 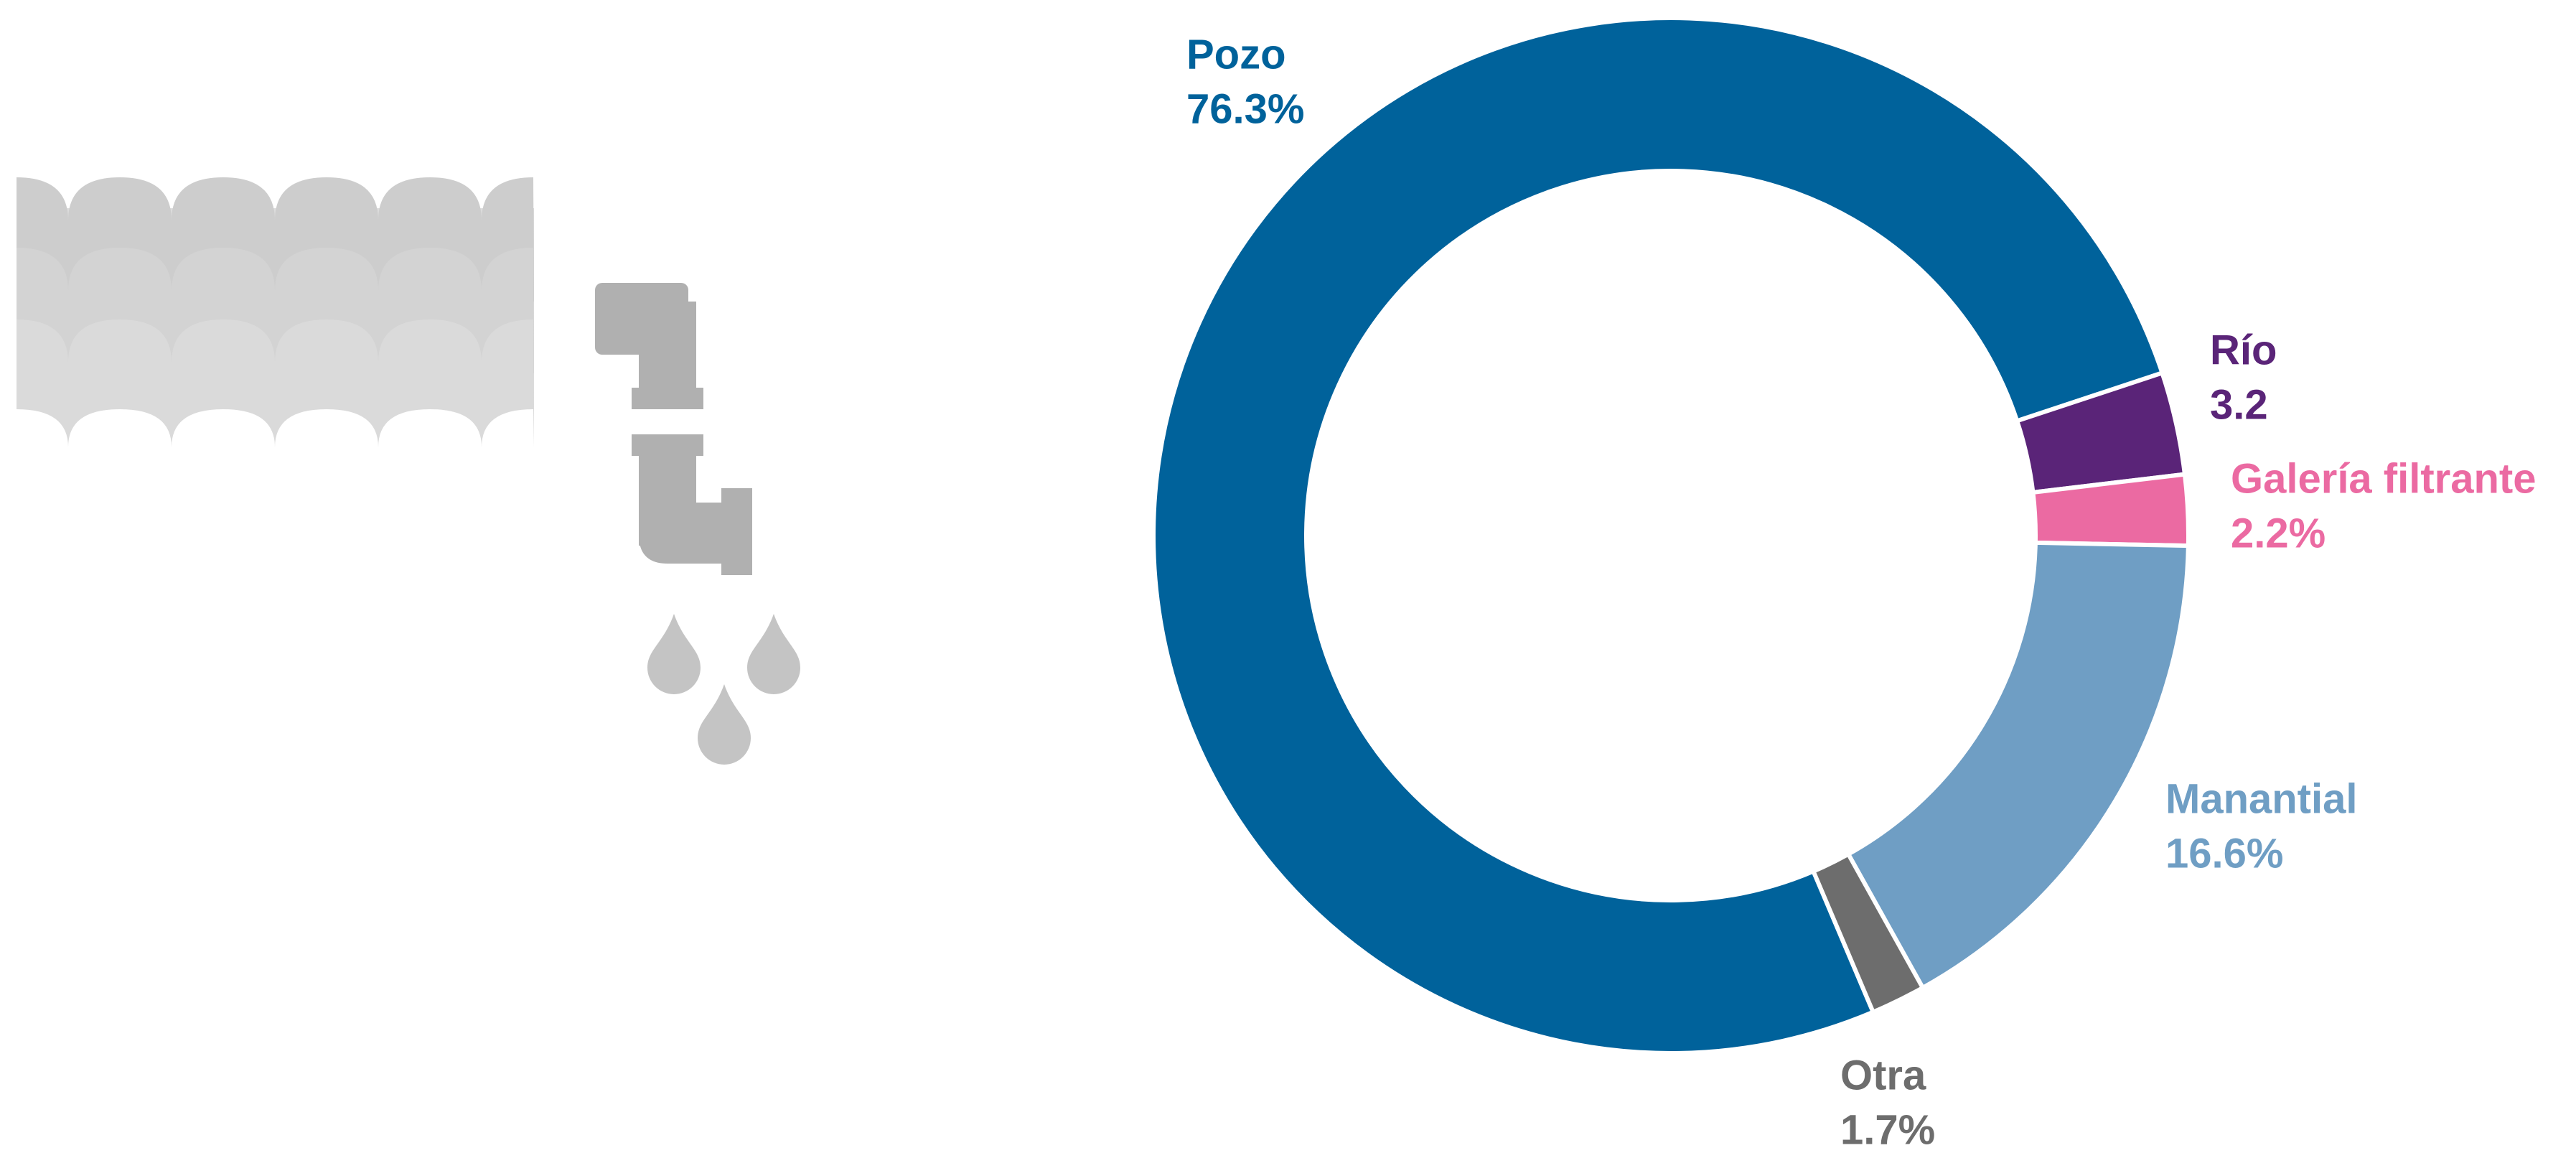 I want to click on pipe-part, so click(x=667, y=352).